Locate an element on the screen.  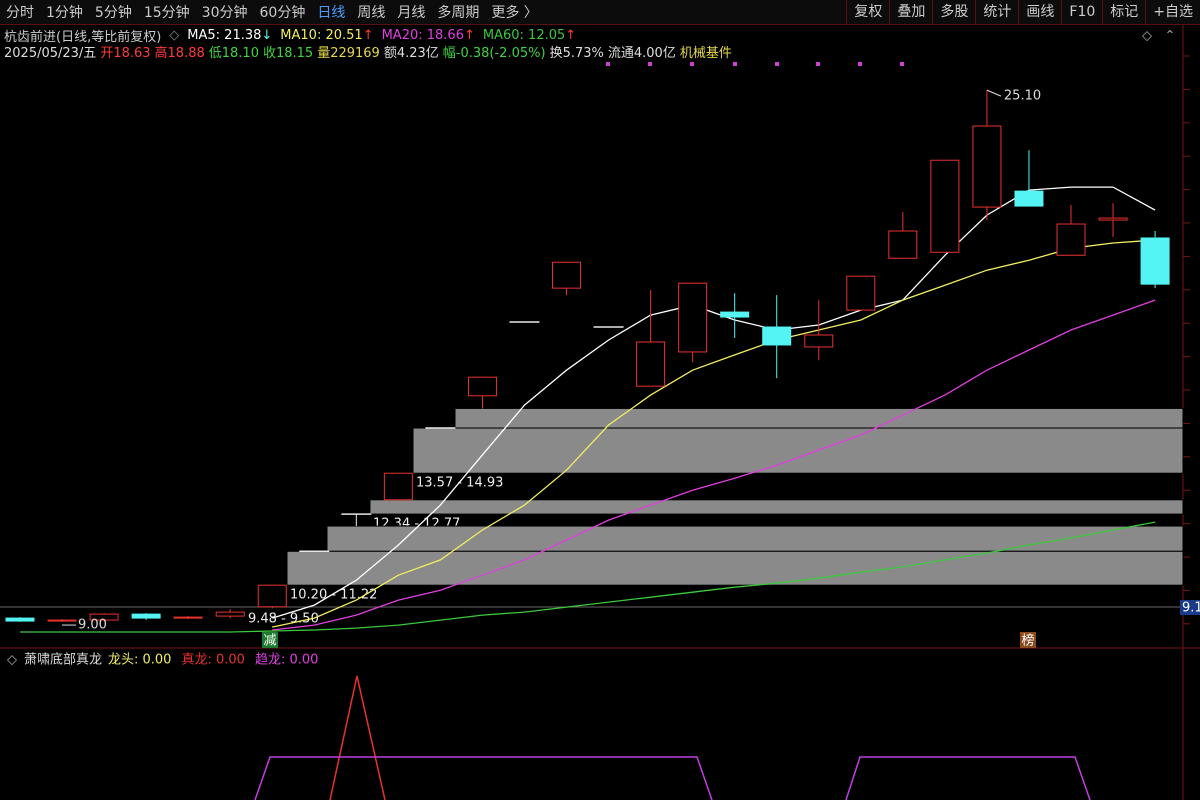
quote-field: 幅-0.38(-2.05%) is located at coordinates (494, 53).